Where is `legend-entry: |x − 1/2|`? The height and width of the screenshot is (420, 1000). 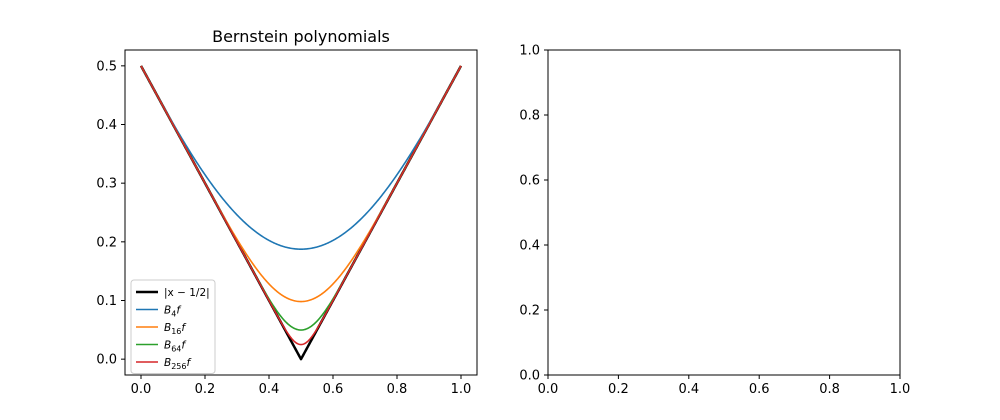 legend-entry: |x − 1/2| is located at coordinates (187, 293).